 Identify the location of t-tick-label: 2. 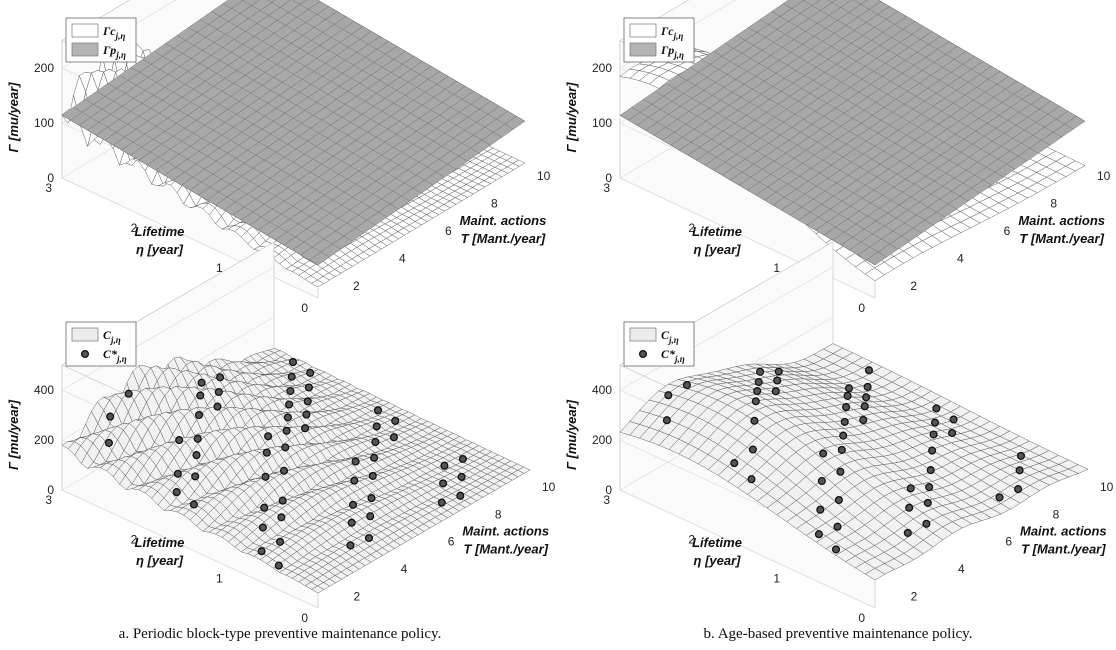
(357, 596).